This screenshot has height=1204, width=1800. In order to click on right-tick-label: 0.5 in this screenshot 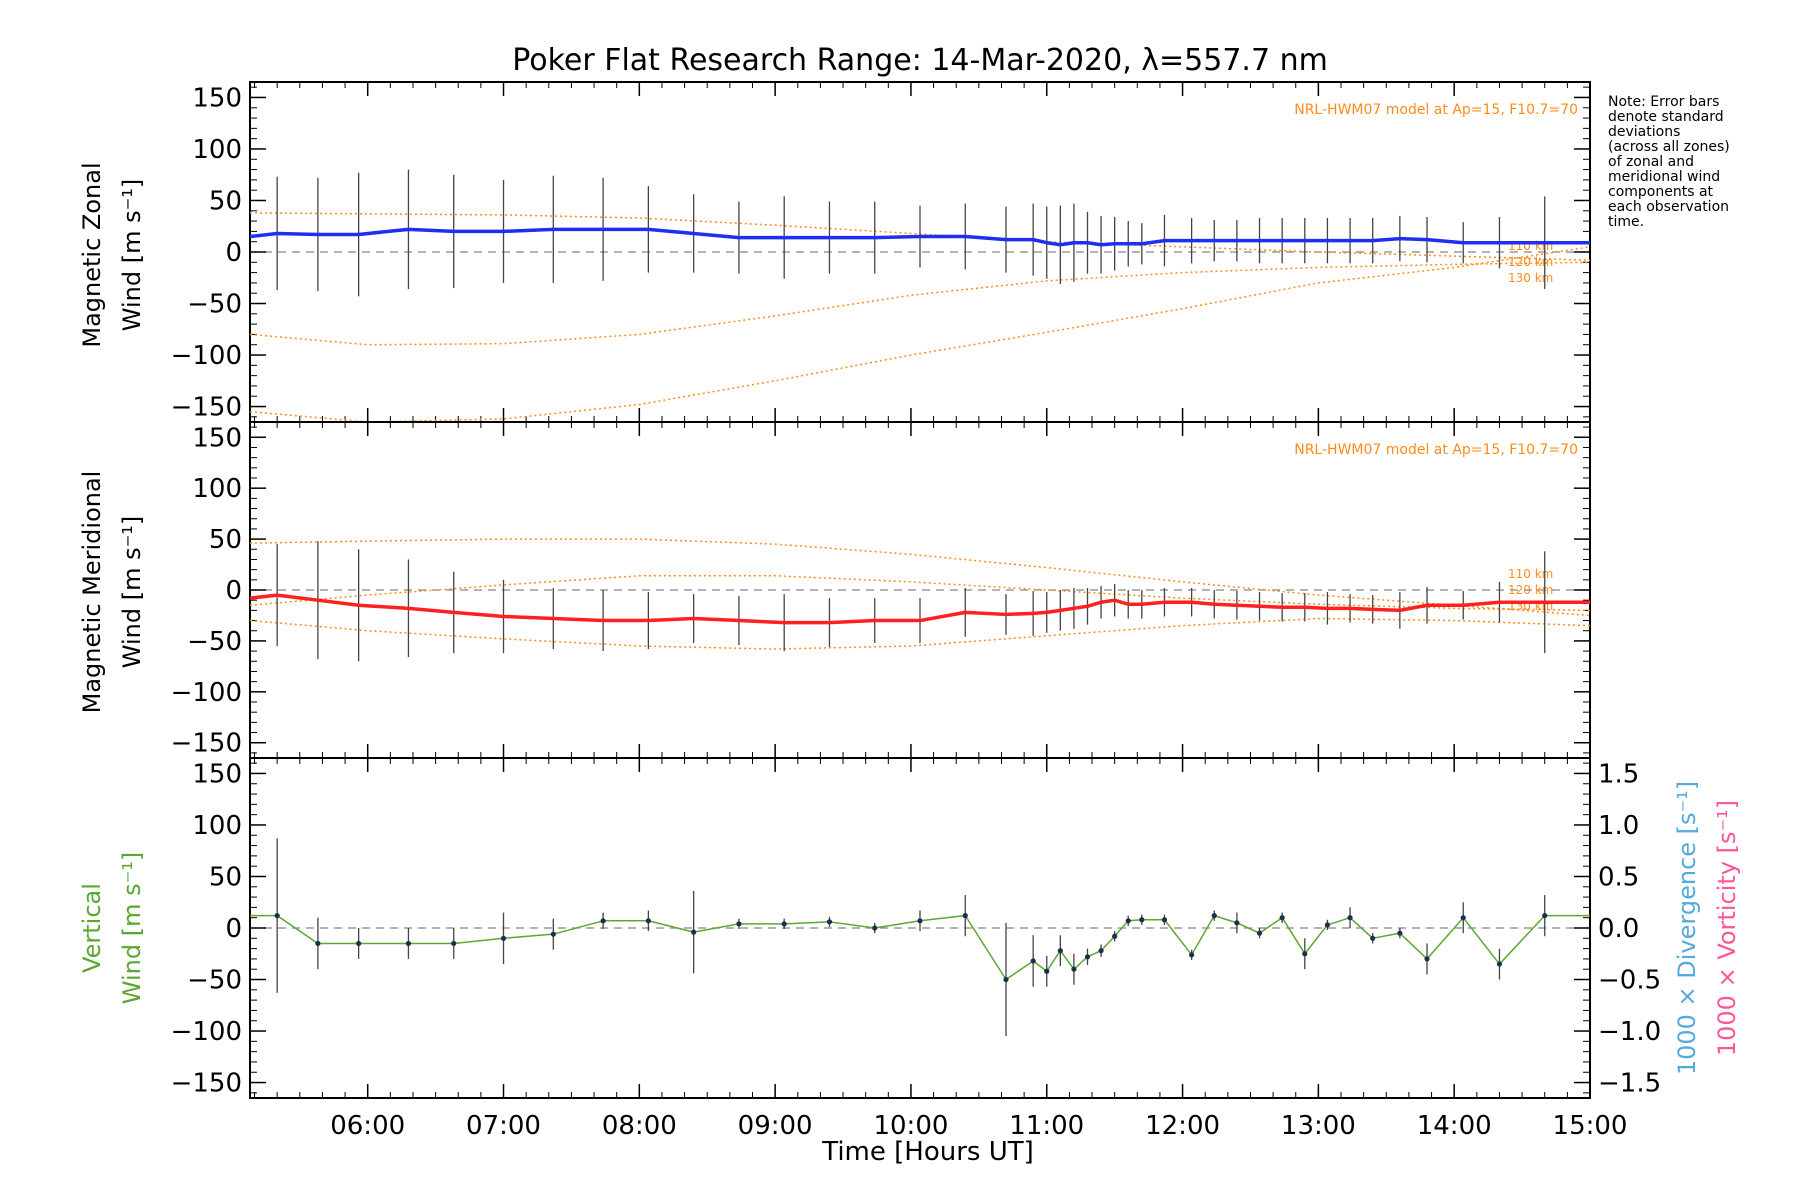, I will do `click(1618, 877)`.